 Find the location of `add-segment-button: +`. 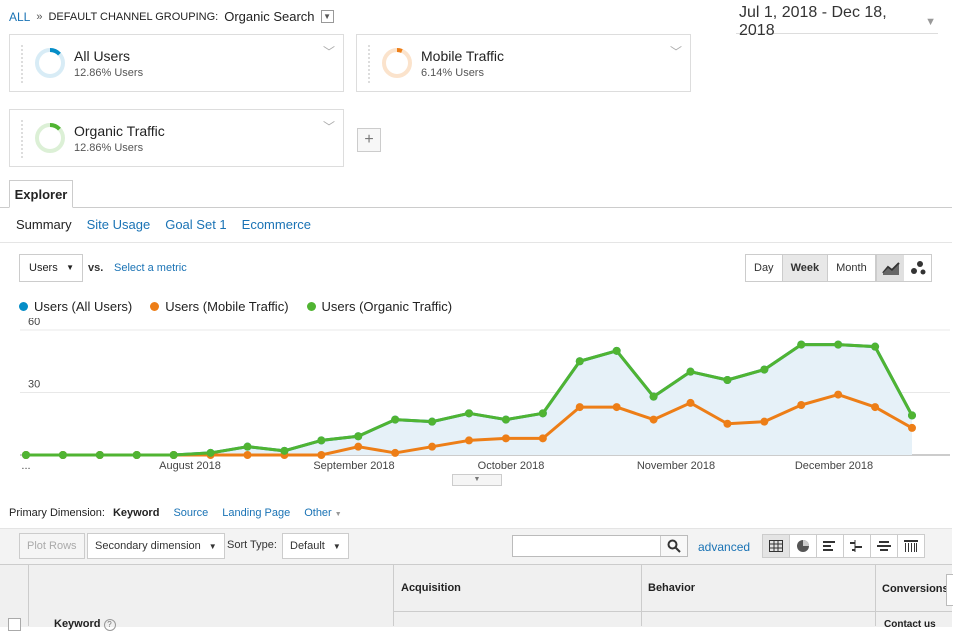

add-segment-button: + is located at coordinates (369, 140).